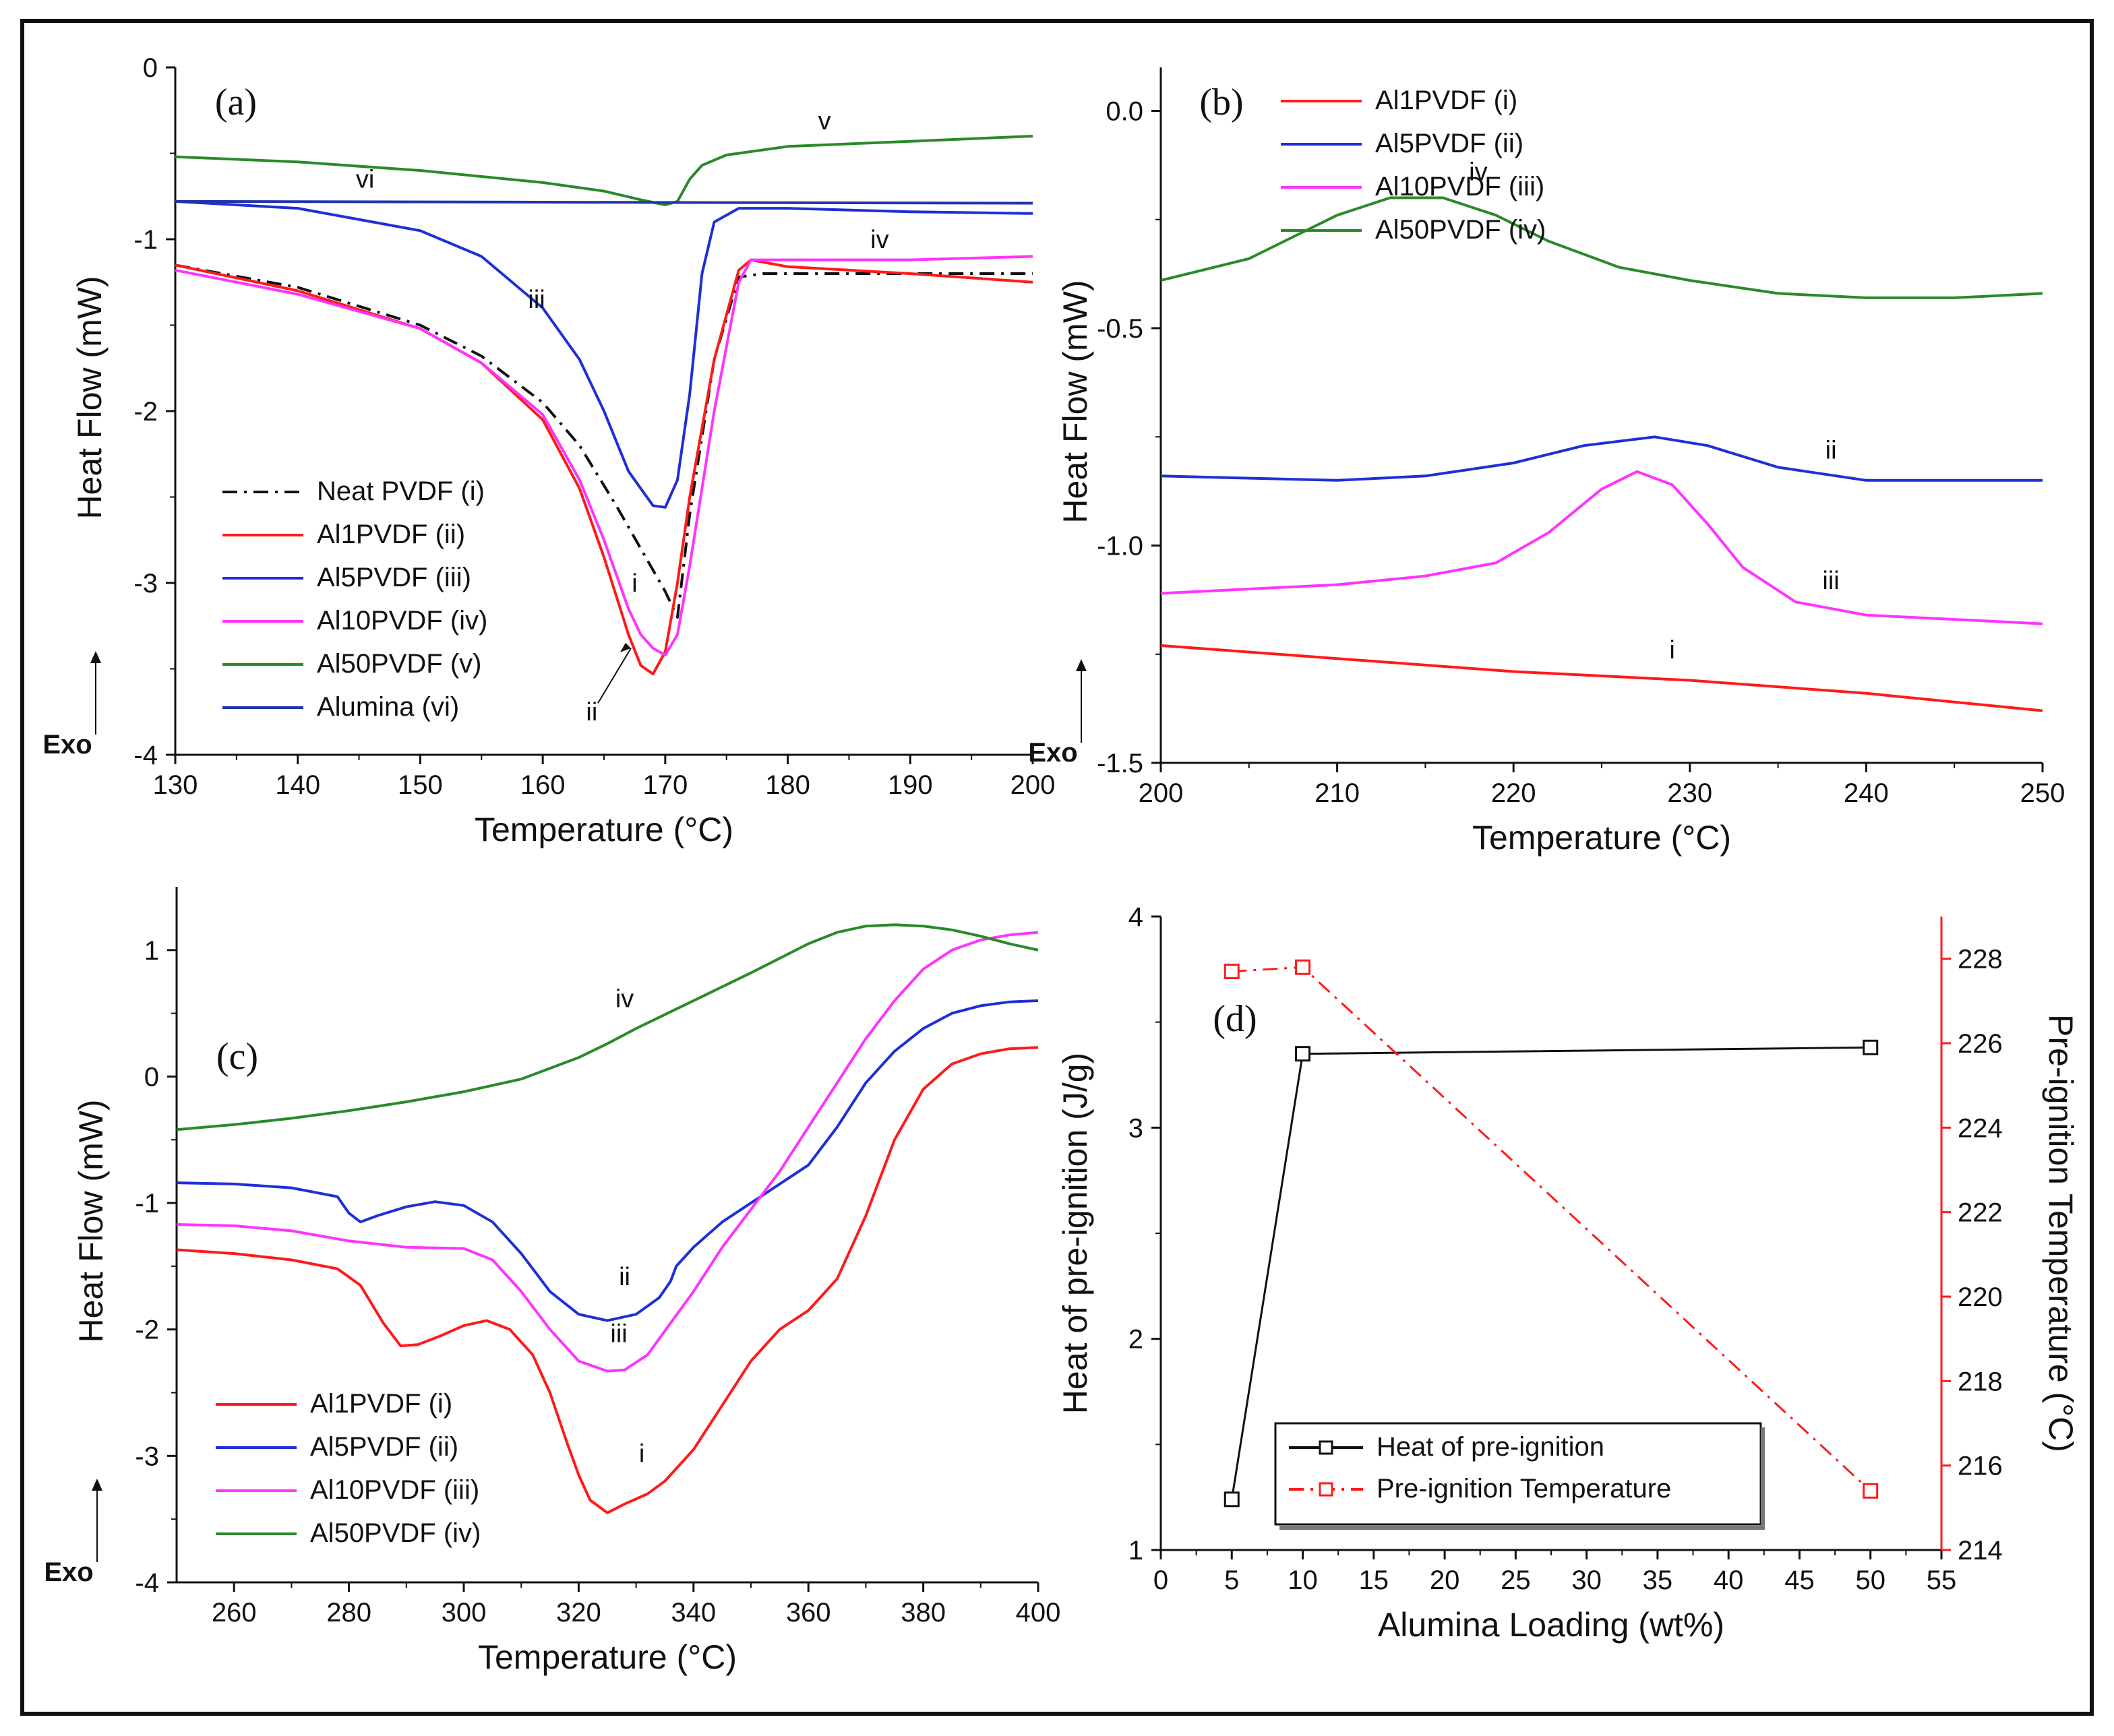 This screenshot has width=2114, height=1736. Describe the element at coordinates (1981, 1044) in the screenshot. I see `y2-tick-label: 226` at that location.